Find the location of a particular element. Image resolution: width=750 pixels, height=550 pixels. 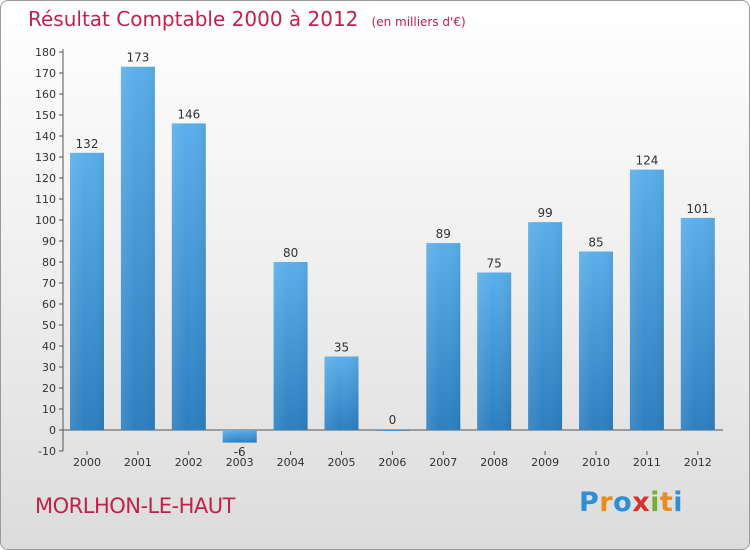

bar-shine-2000 is located at coordinates (87, 291).